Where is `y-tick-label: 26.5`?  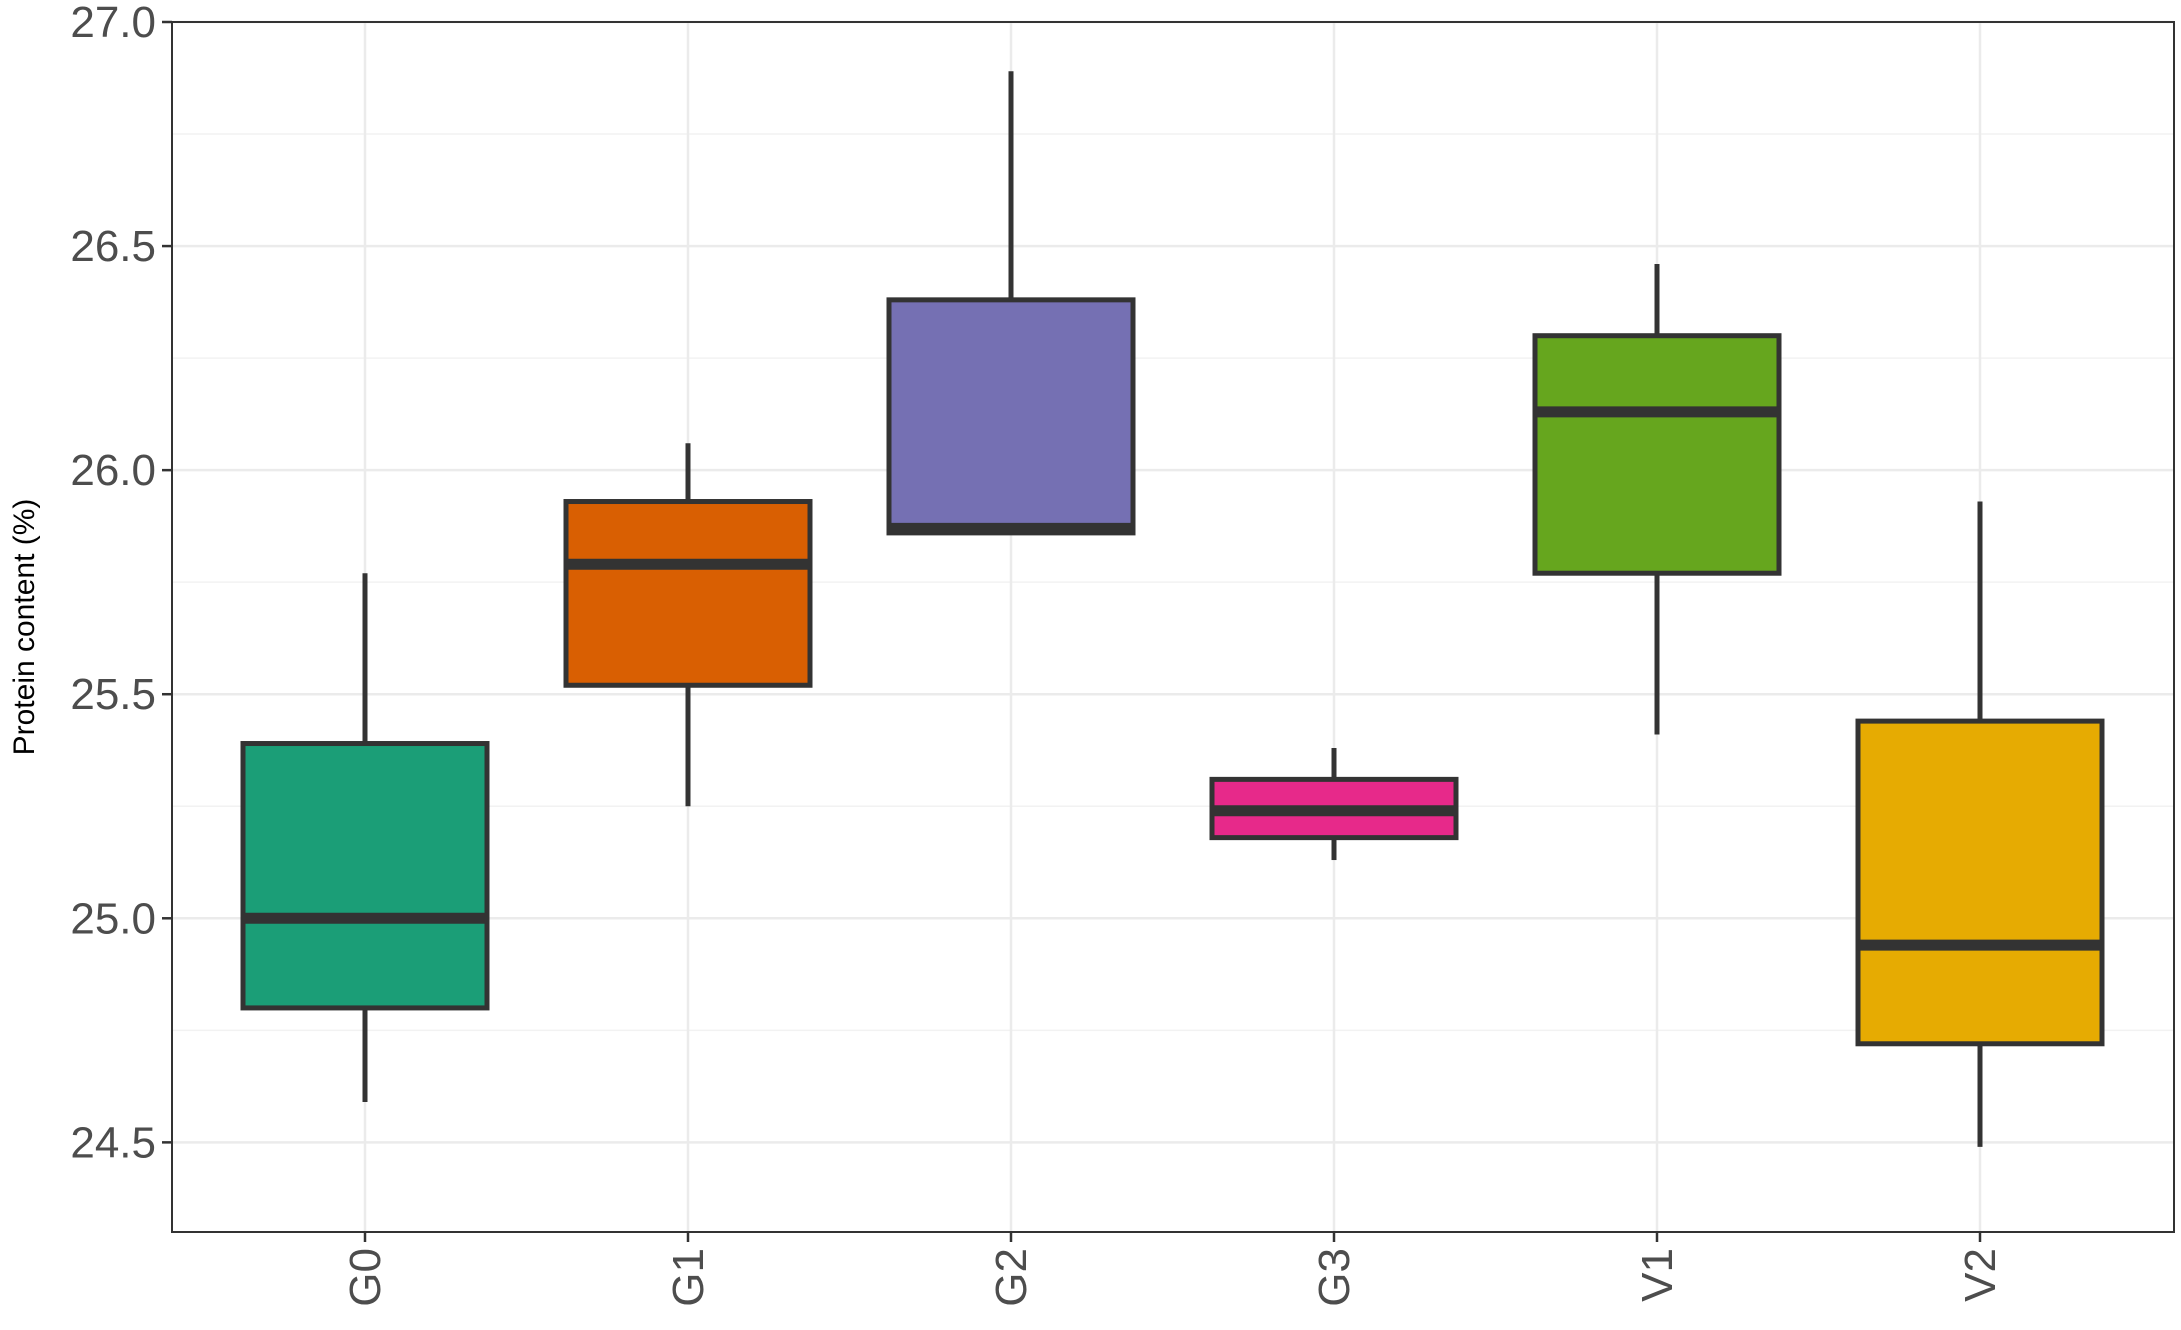
y-tick-label: 26.5 is located at coordinates (113, 246).